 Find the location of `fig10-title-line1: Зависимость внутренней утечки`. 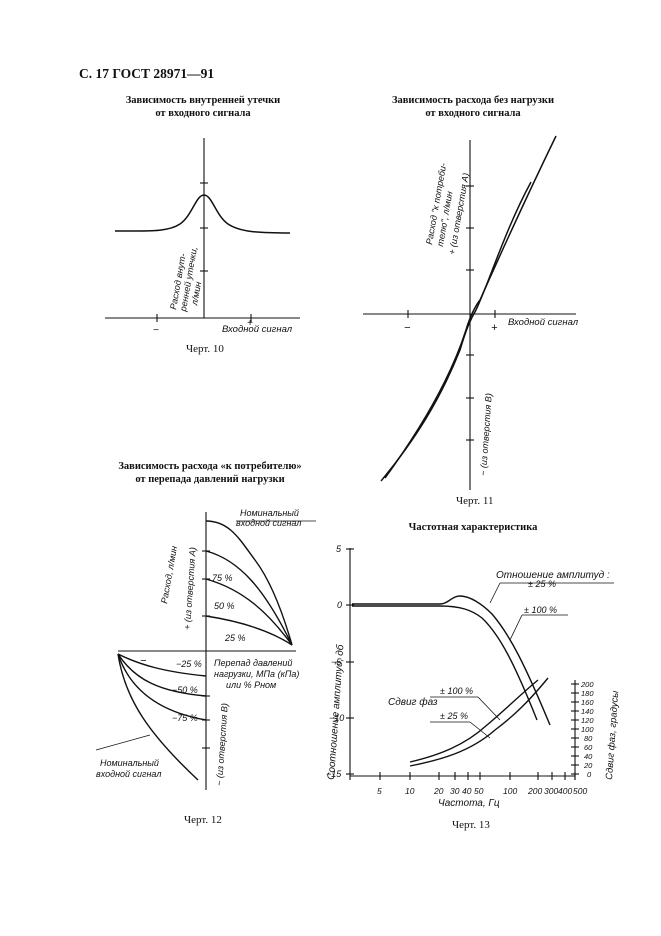

fig10-title-line1: Зависимость внутренней утечки is located at coordinates (203, 100).